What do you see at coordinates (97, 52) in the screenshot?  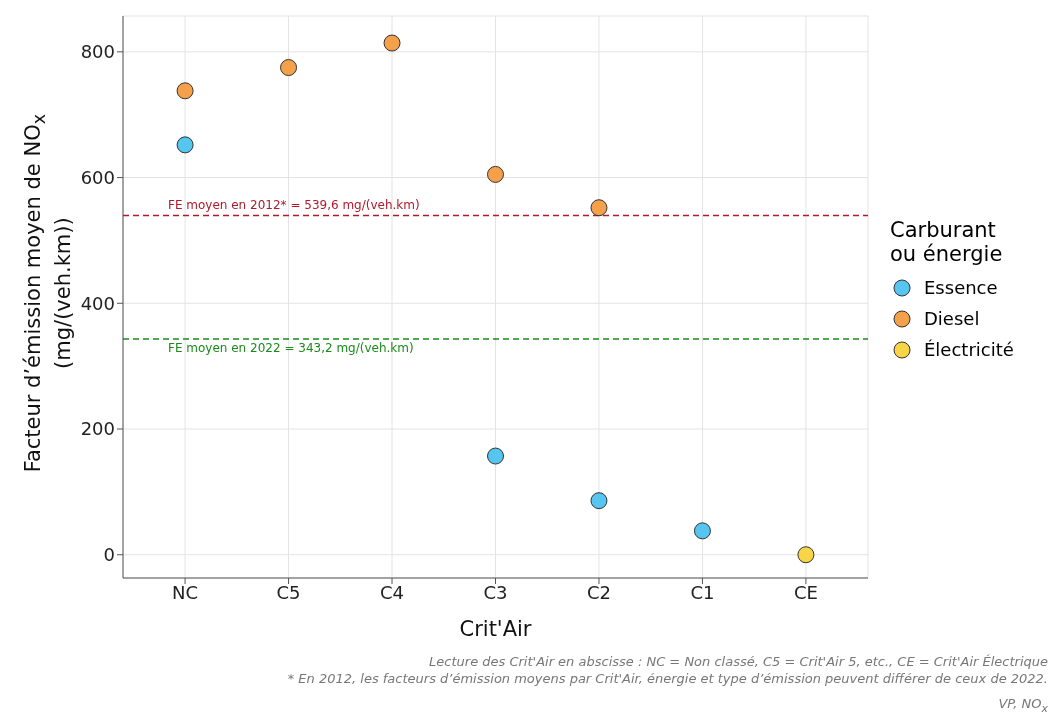 I see `y-tick-label: 800` at bounding box center [97, 52].